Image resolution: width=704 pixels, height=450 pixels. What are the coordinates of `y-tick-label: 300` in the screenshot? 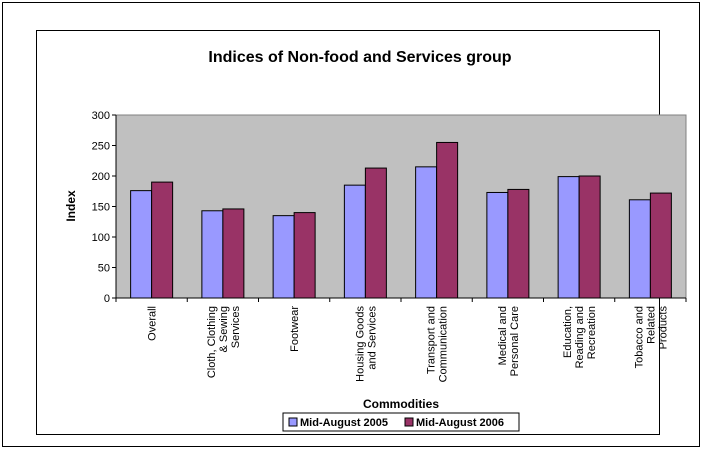 It's located at (101, 116).